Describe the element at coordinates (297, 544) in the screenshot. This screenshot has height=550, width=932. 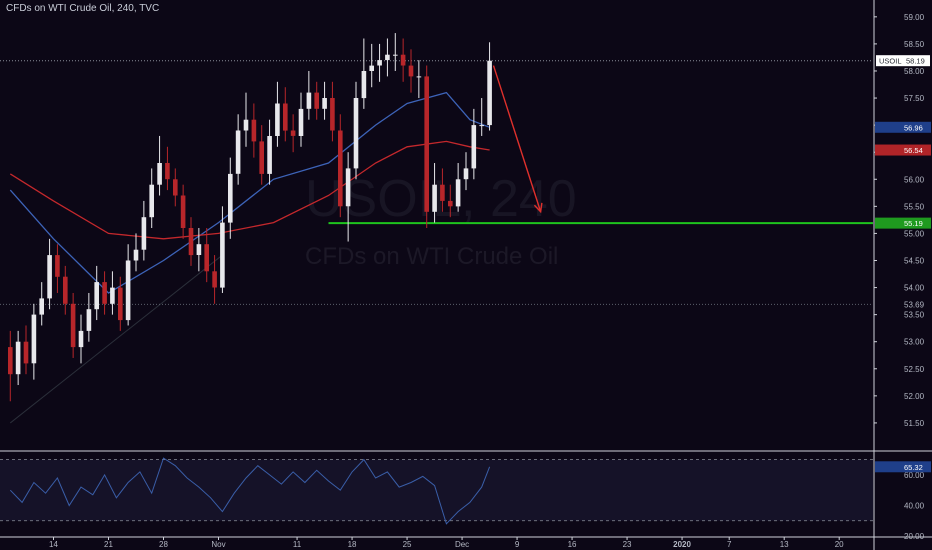
I see `x-tick-label: 11` at that location.